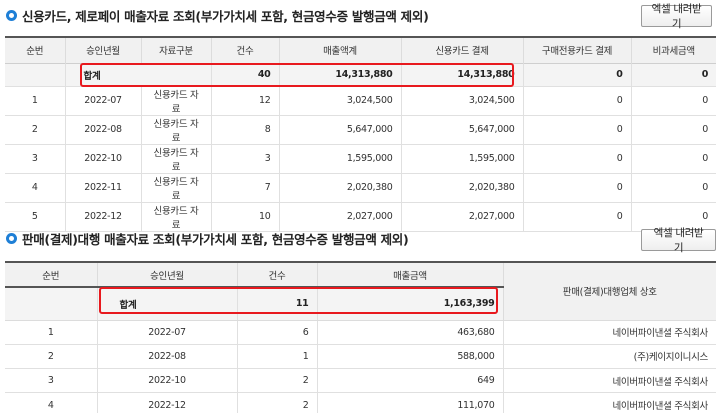 This screenshot has height=413, width=720. What do you see at coordinates (678, 240) in the screenshot?
I see `section2-excel-download-button: 엑셀 내려받기` at bounding box center [678, 240].